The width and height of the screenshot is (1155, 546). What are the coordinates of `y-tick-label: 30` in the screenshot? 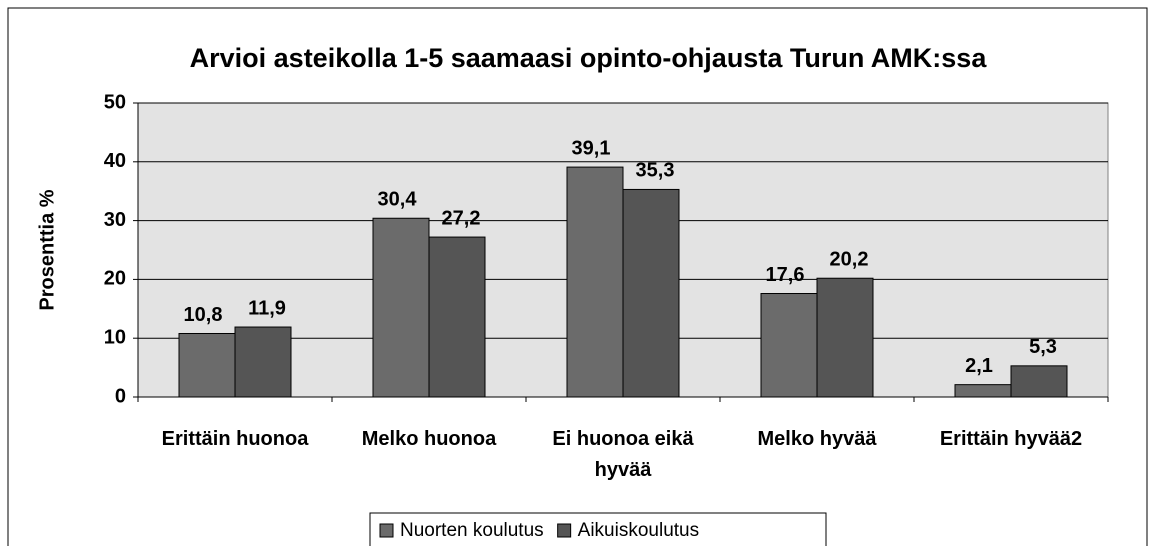 It's located at (115, 220).